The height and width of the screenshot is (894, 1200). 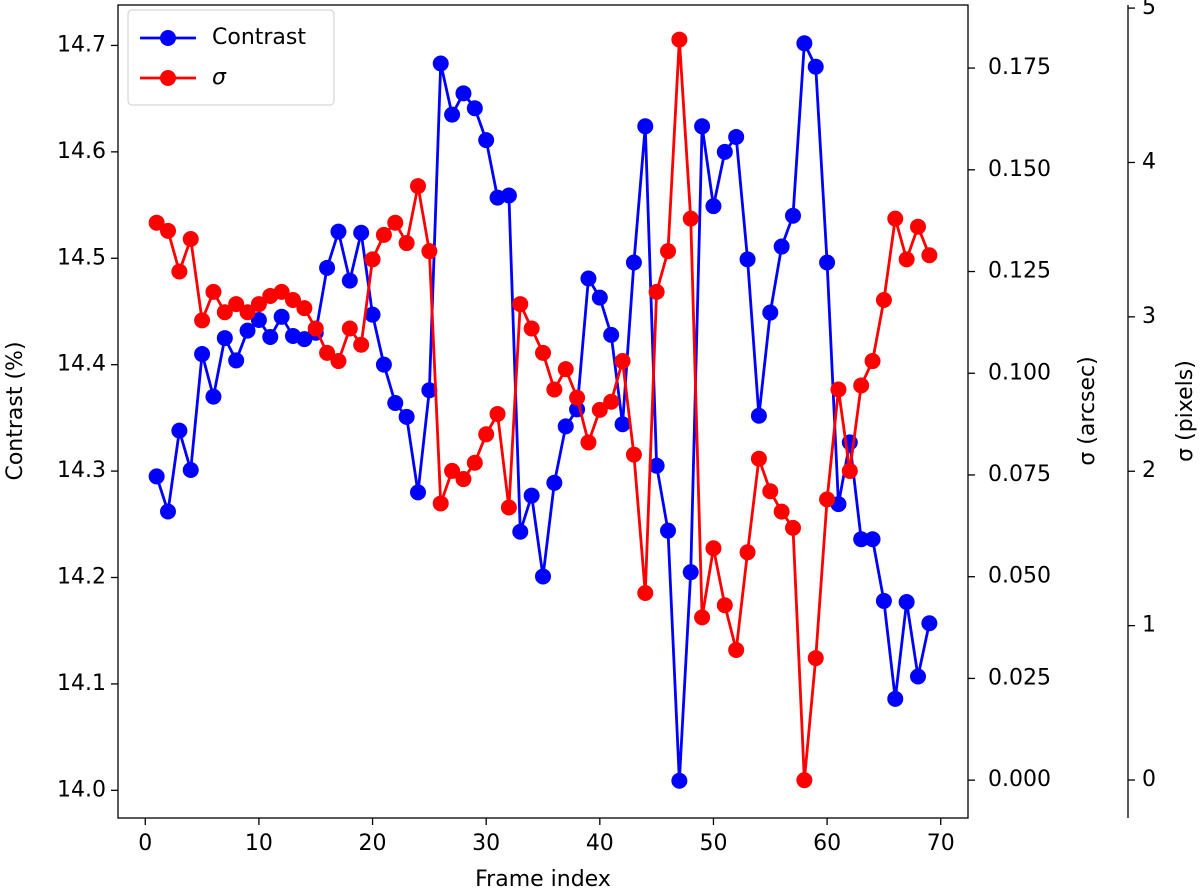 I want to click on x-tick-label: 0, so click(x=145, y=843).